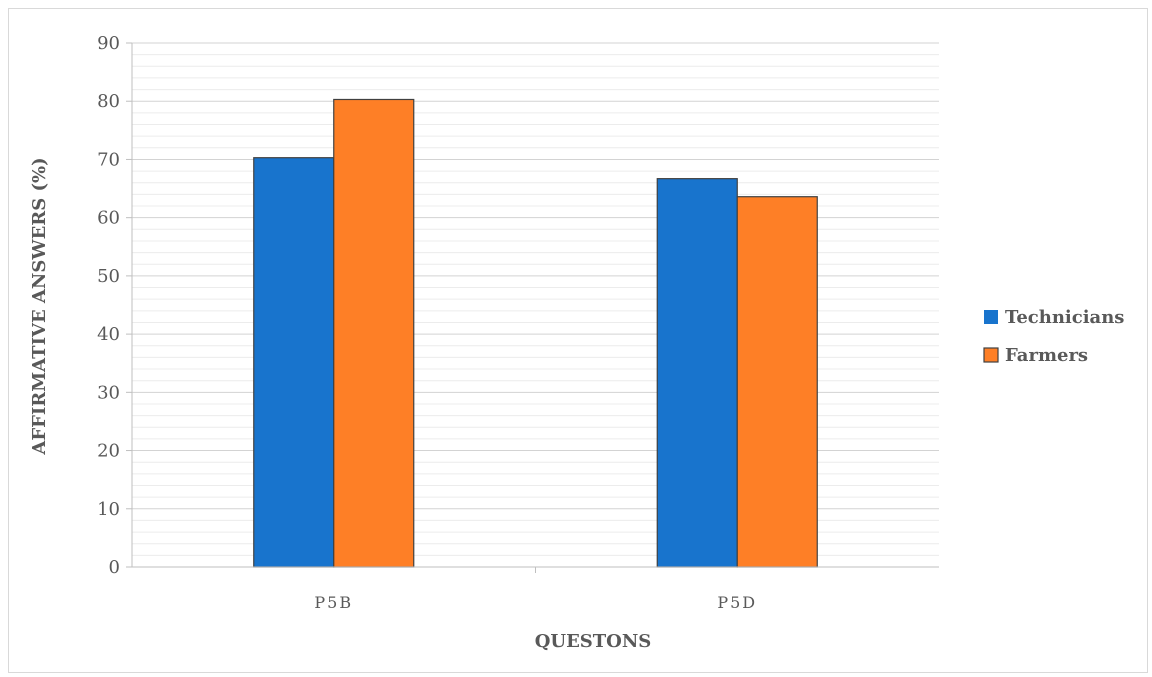 The height and width of the screenshot is (677, 1152). I want to click on legend-swatch-farmers, so click(991, 355).